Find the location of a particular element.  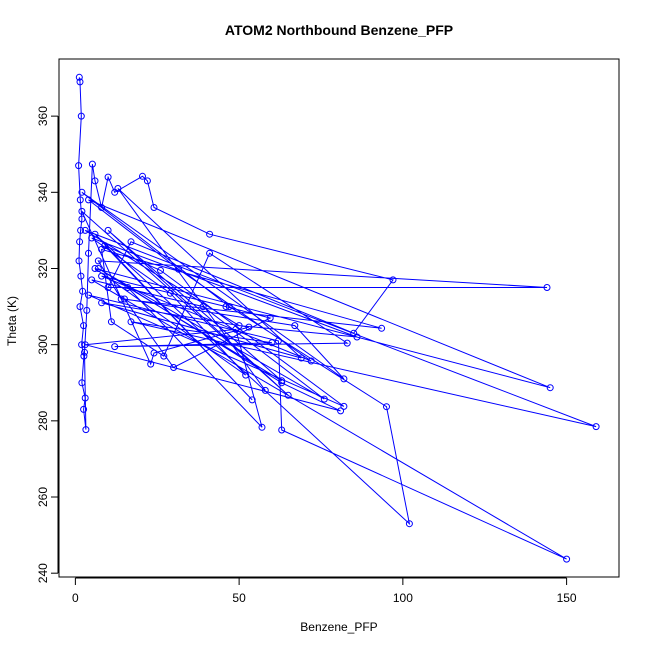

y-tick-label: 280 is located at coordinates (43, 421).